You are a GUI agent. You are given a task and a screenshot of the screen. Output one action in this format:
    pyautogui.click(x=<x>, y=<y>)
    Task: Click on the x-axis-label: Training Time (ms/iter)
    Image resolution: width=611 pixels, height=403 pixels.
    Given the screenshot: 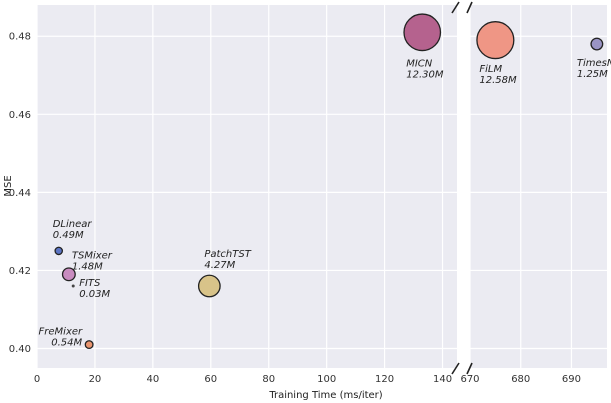 What is the action you would take?
    pyautogui.click(x=325, y=395)
    